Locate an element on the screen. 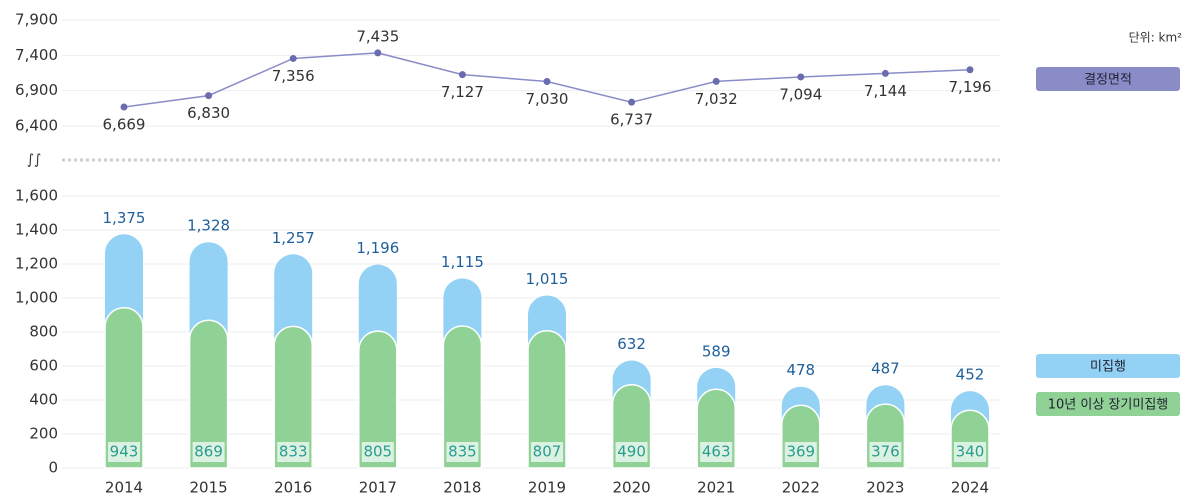 This screenshot has width=1200, height=503. data-label: 1,015 is located at coordinates (547, 279).